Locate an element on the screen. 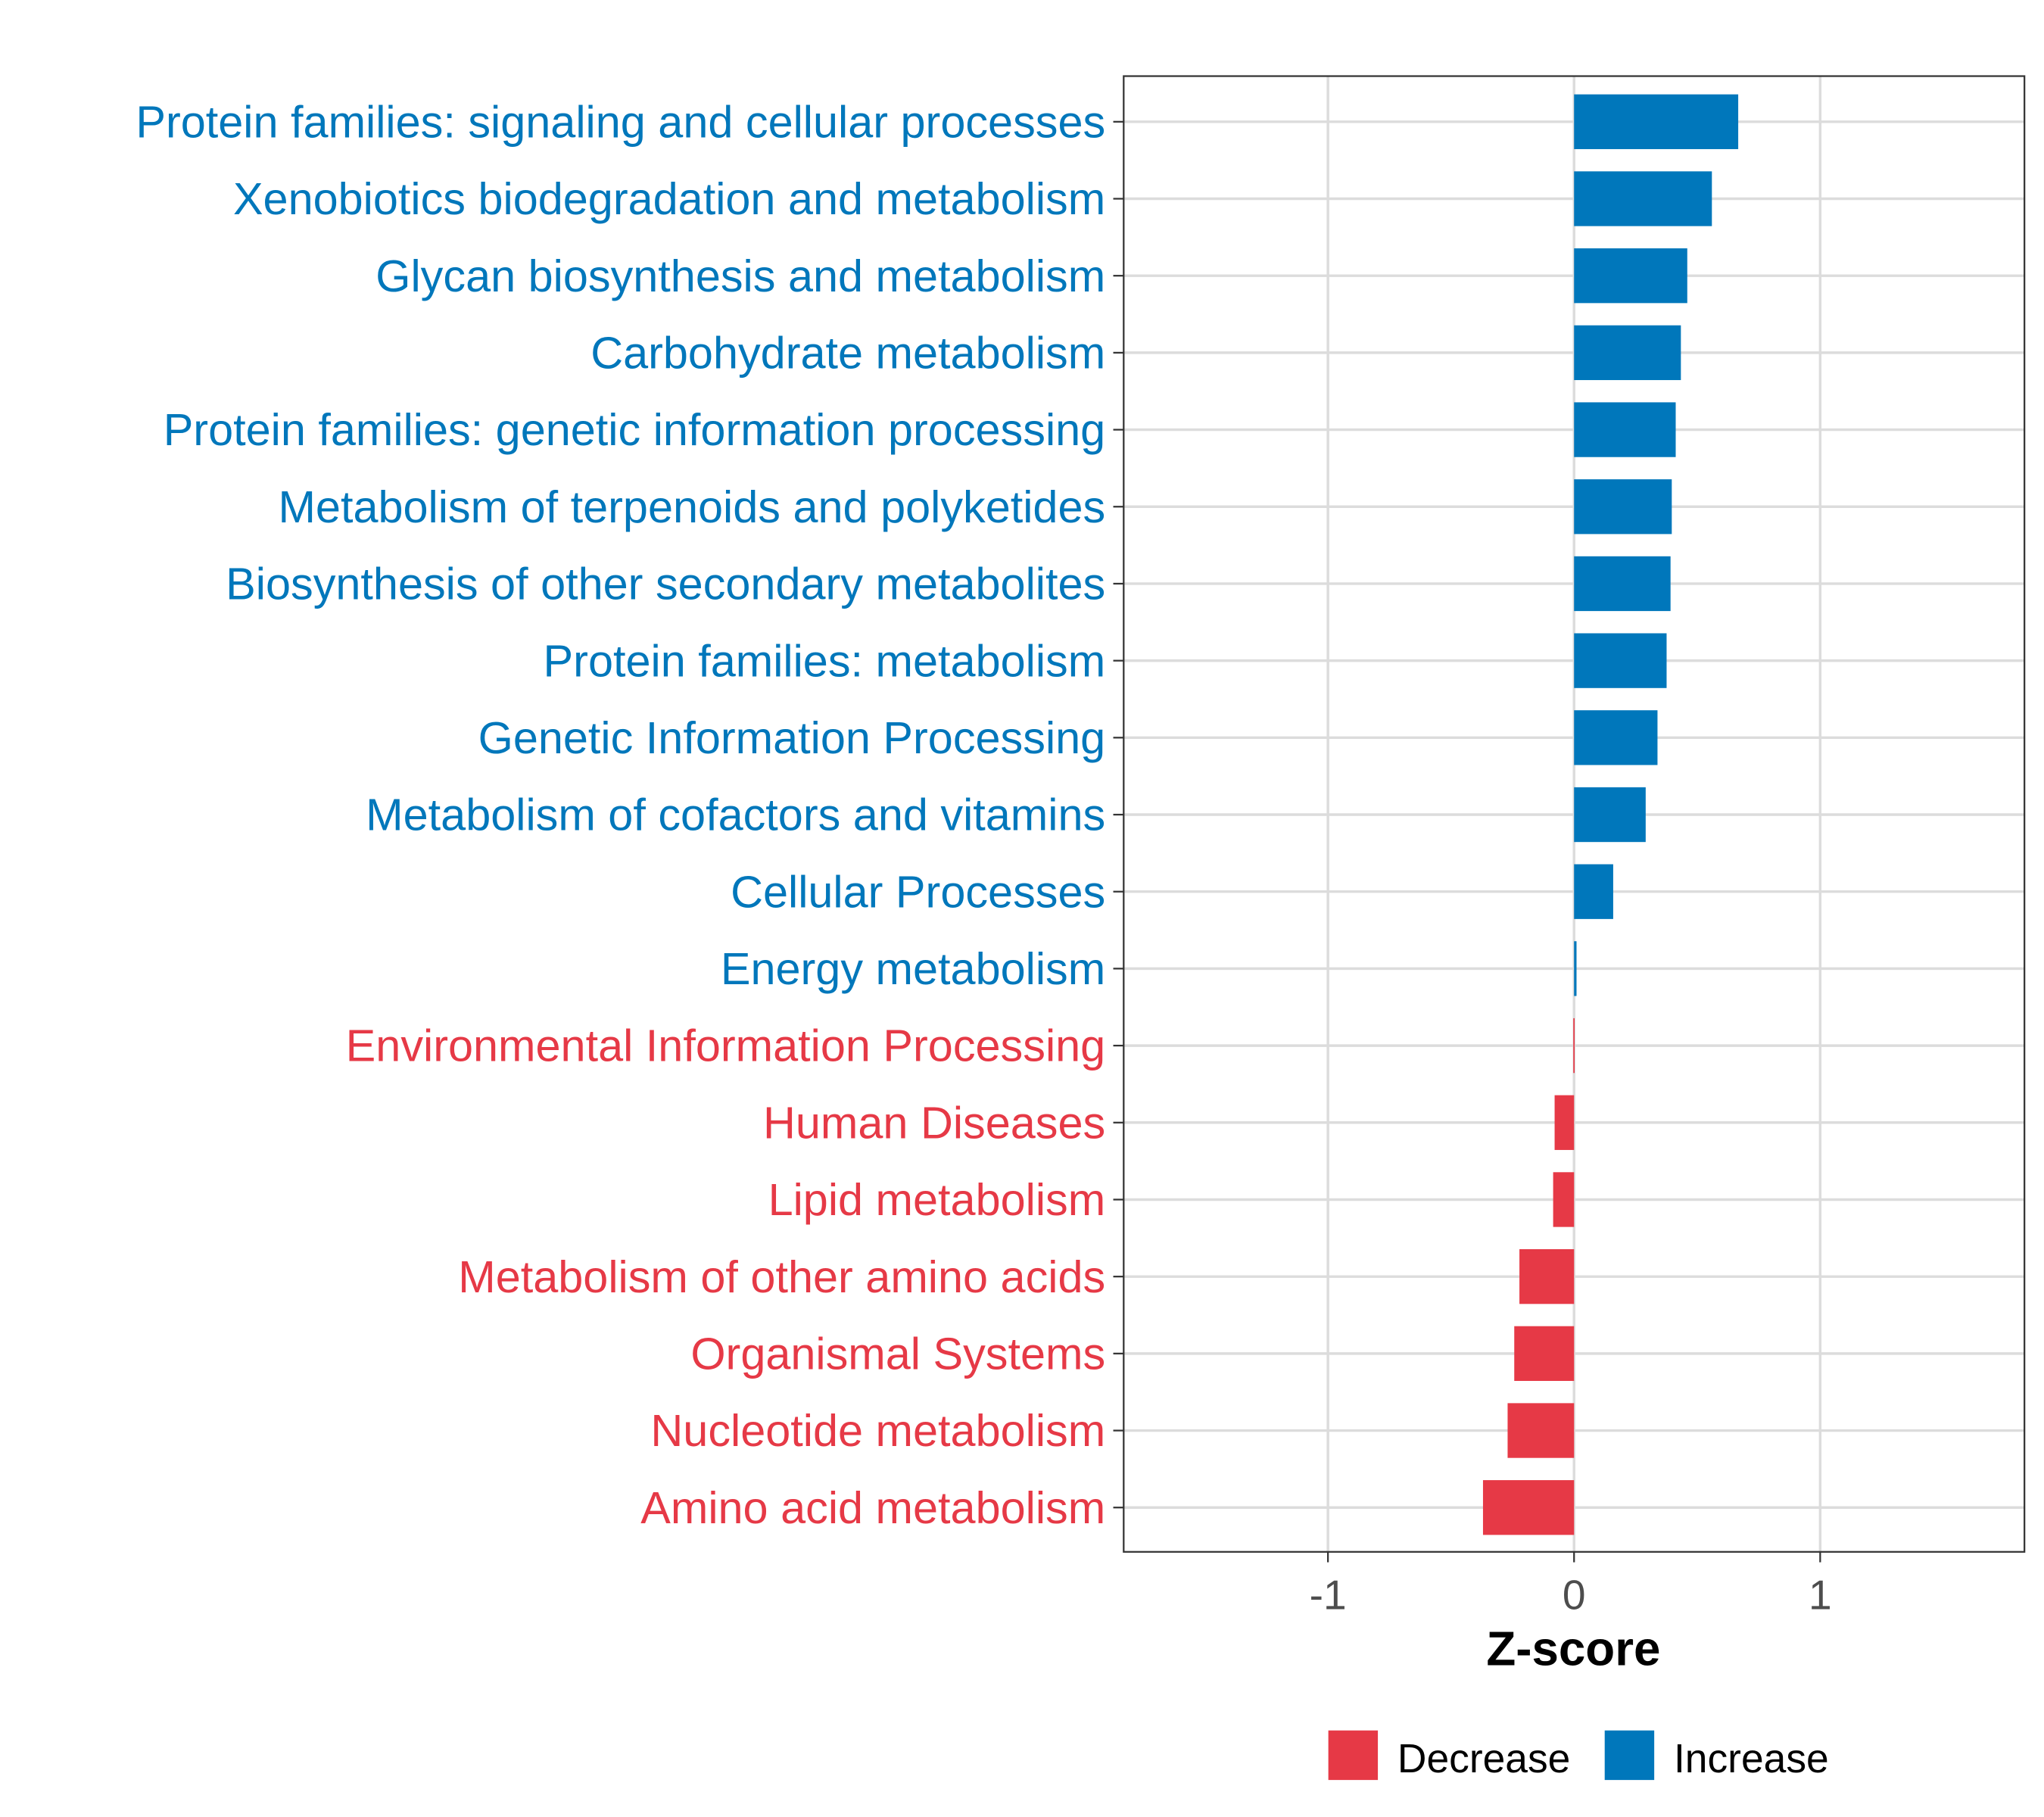 The width and height of the screenshot is (2044, 1817). y-tick-label: Cellular Processes is located at coordinates (918, 891).